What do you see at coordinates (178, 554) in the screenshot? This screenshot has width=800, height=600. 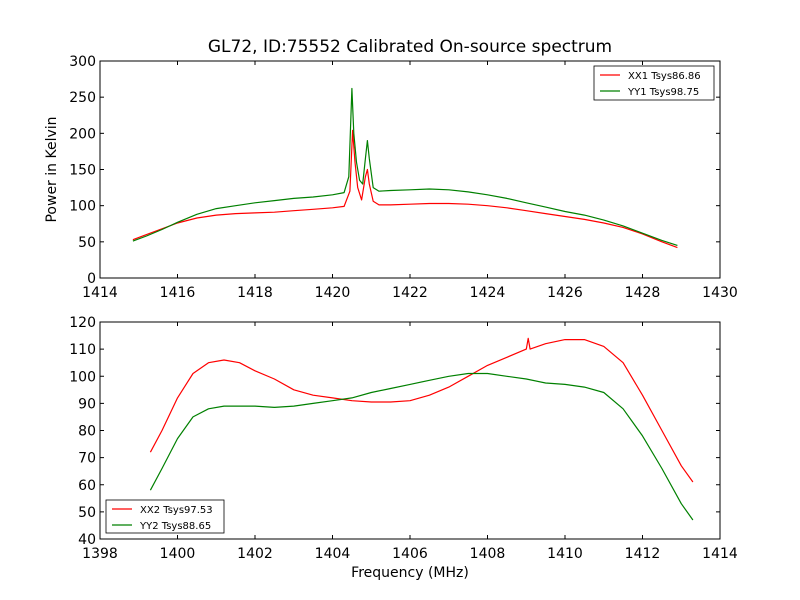 I see `x-tick-label: 1400` at bounding box center [178, 554].